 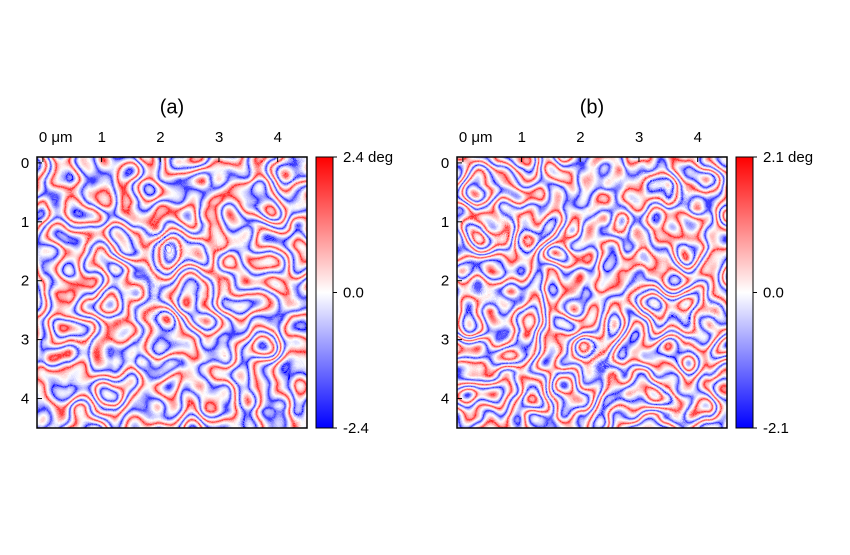 I want to click on colorbar-tick-label: -2.4, so click(x=356, y=428).